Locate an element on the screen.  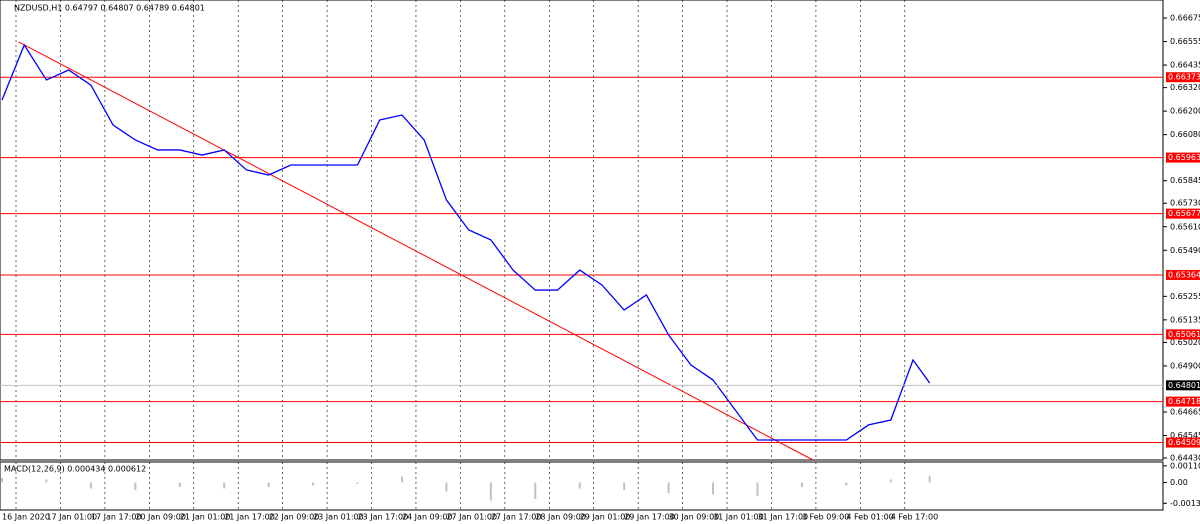
y-tick-label: 0.65255 is located at coordinates (1185, 296).